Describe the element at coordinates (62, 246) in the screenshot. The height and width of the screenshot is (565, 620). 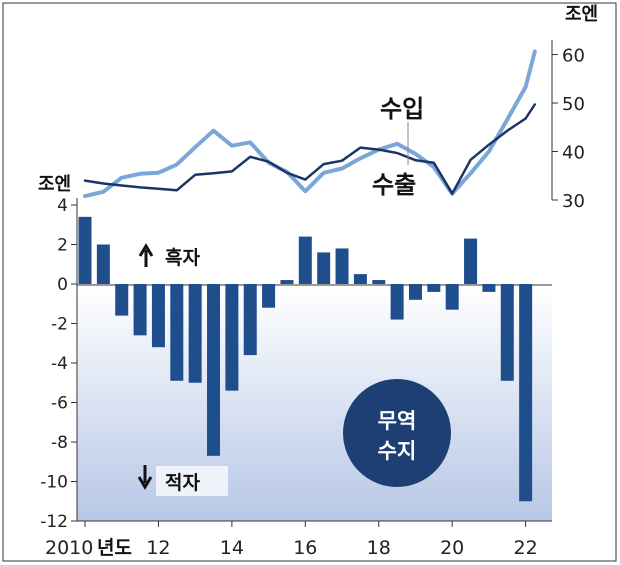
I see `left-y-tick-label: 2` at that location.